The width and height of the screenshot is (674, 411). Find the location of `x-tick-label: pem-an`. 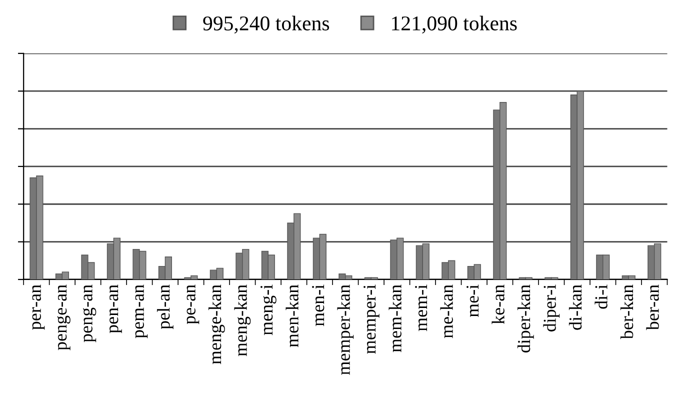

x-tick-label: pem-an is located at coordinates (141, 311).